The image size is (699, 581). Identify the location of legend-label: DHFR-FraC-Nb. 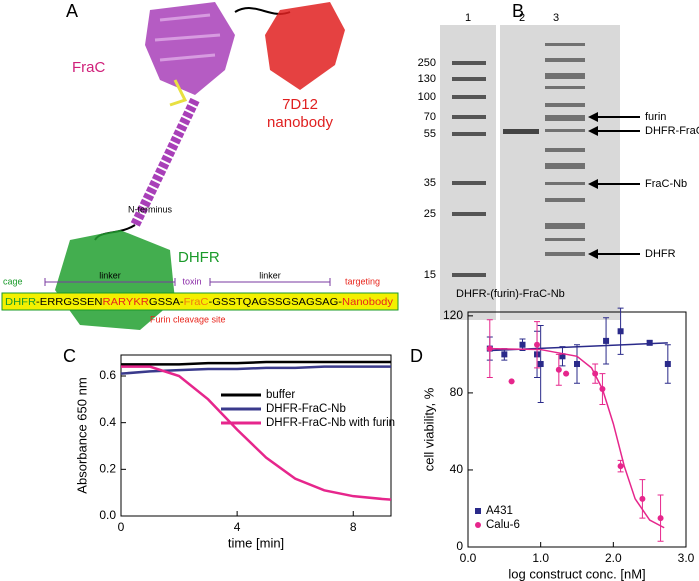
(306, 409).